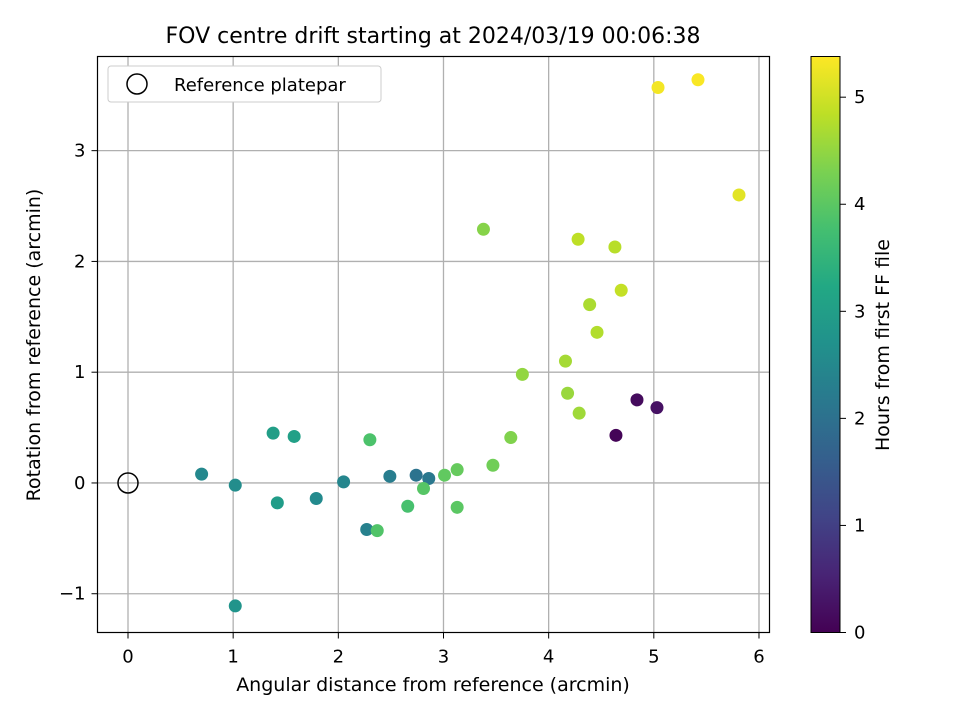 The image size is (960, 720). I want to click on x-tick-label: 5, so click(653, 657).